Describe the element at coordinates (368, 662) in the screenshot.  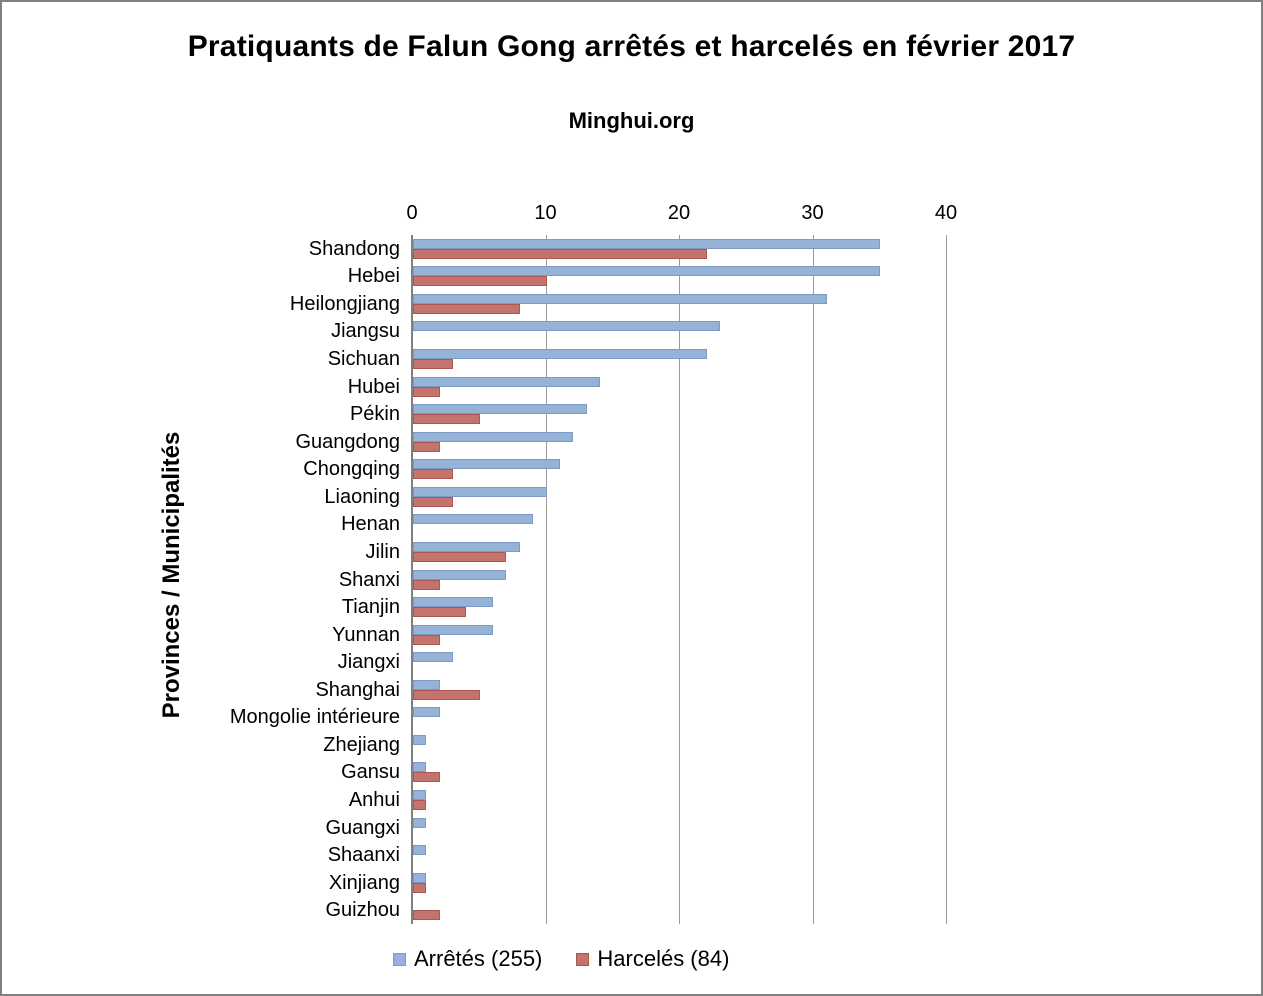
I see `category-label: Jiangxi` at that location.